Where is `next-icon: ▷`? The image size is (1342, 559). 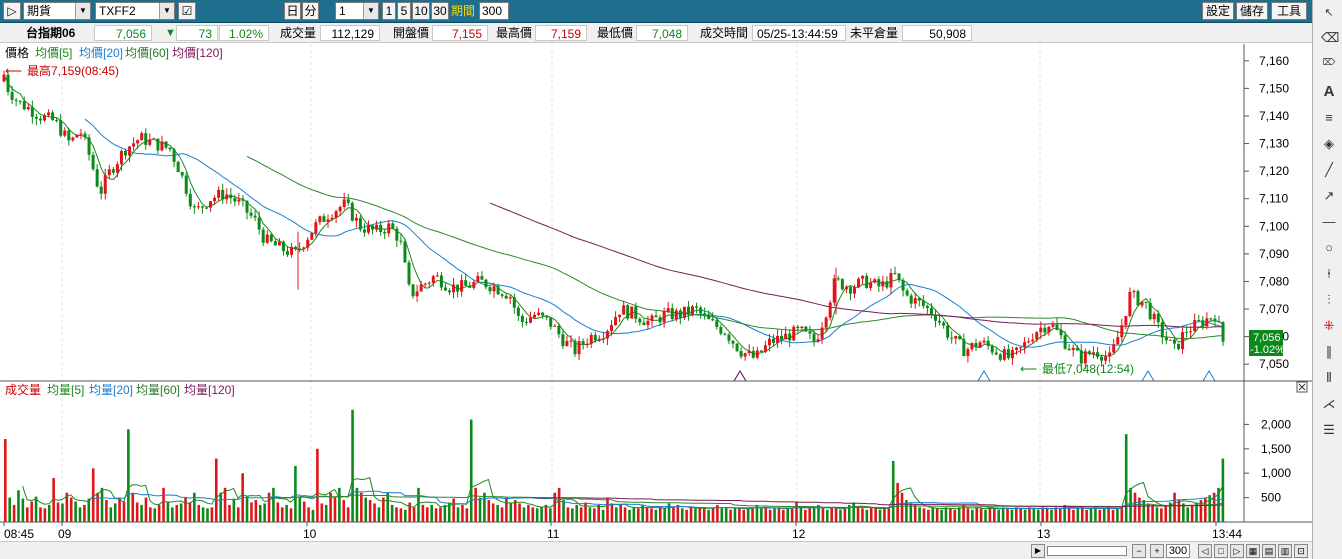
next-icon: ▷ is located at coordinates (1237, 551).